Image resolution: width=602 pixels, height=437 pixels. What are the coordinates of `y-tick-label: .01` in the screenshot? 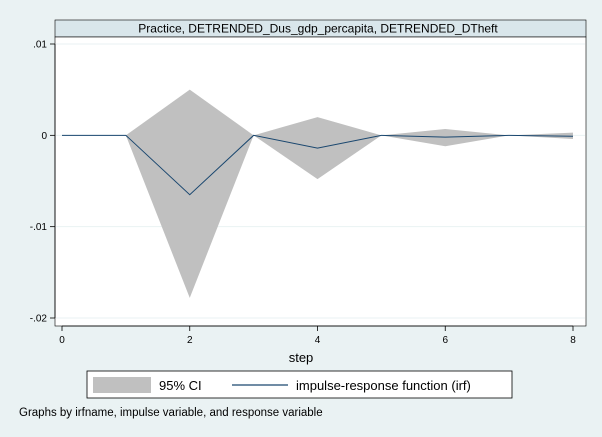 It's located at (40, 45).